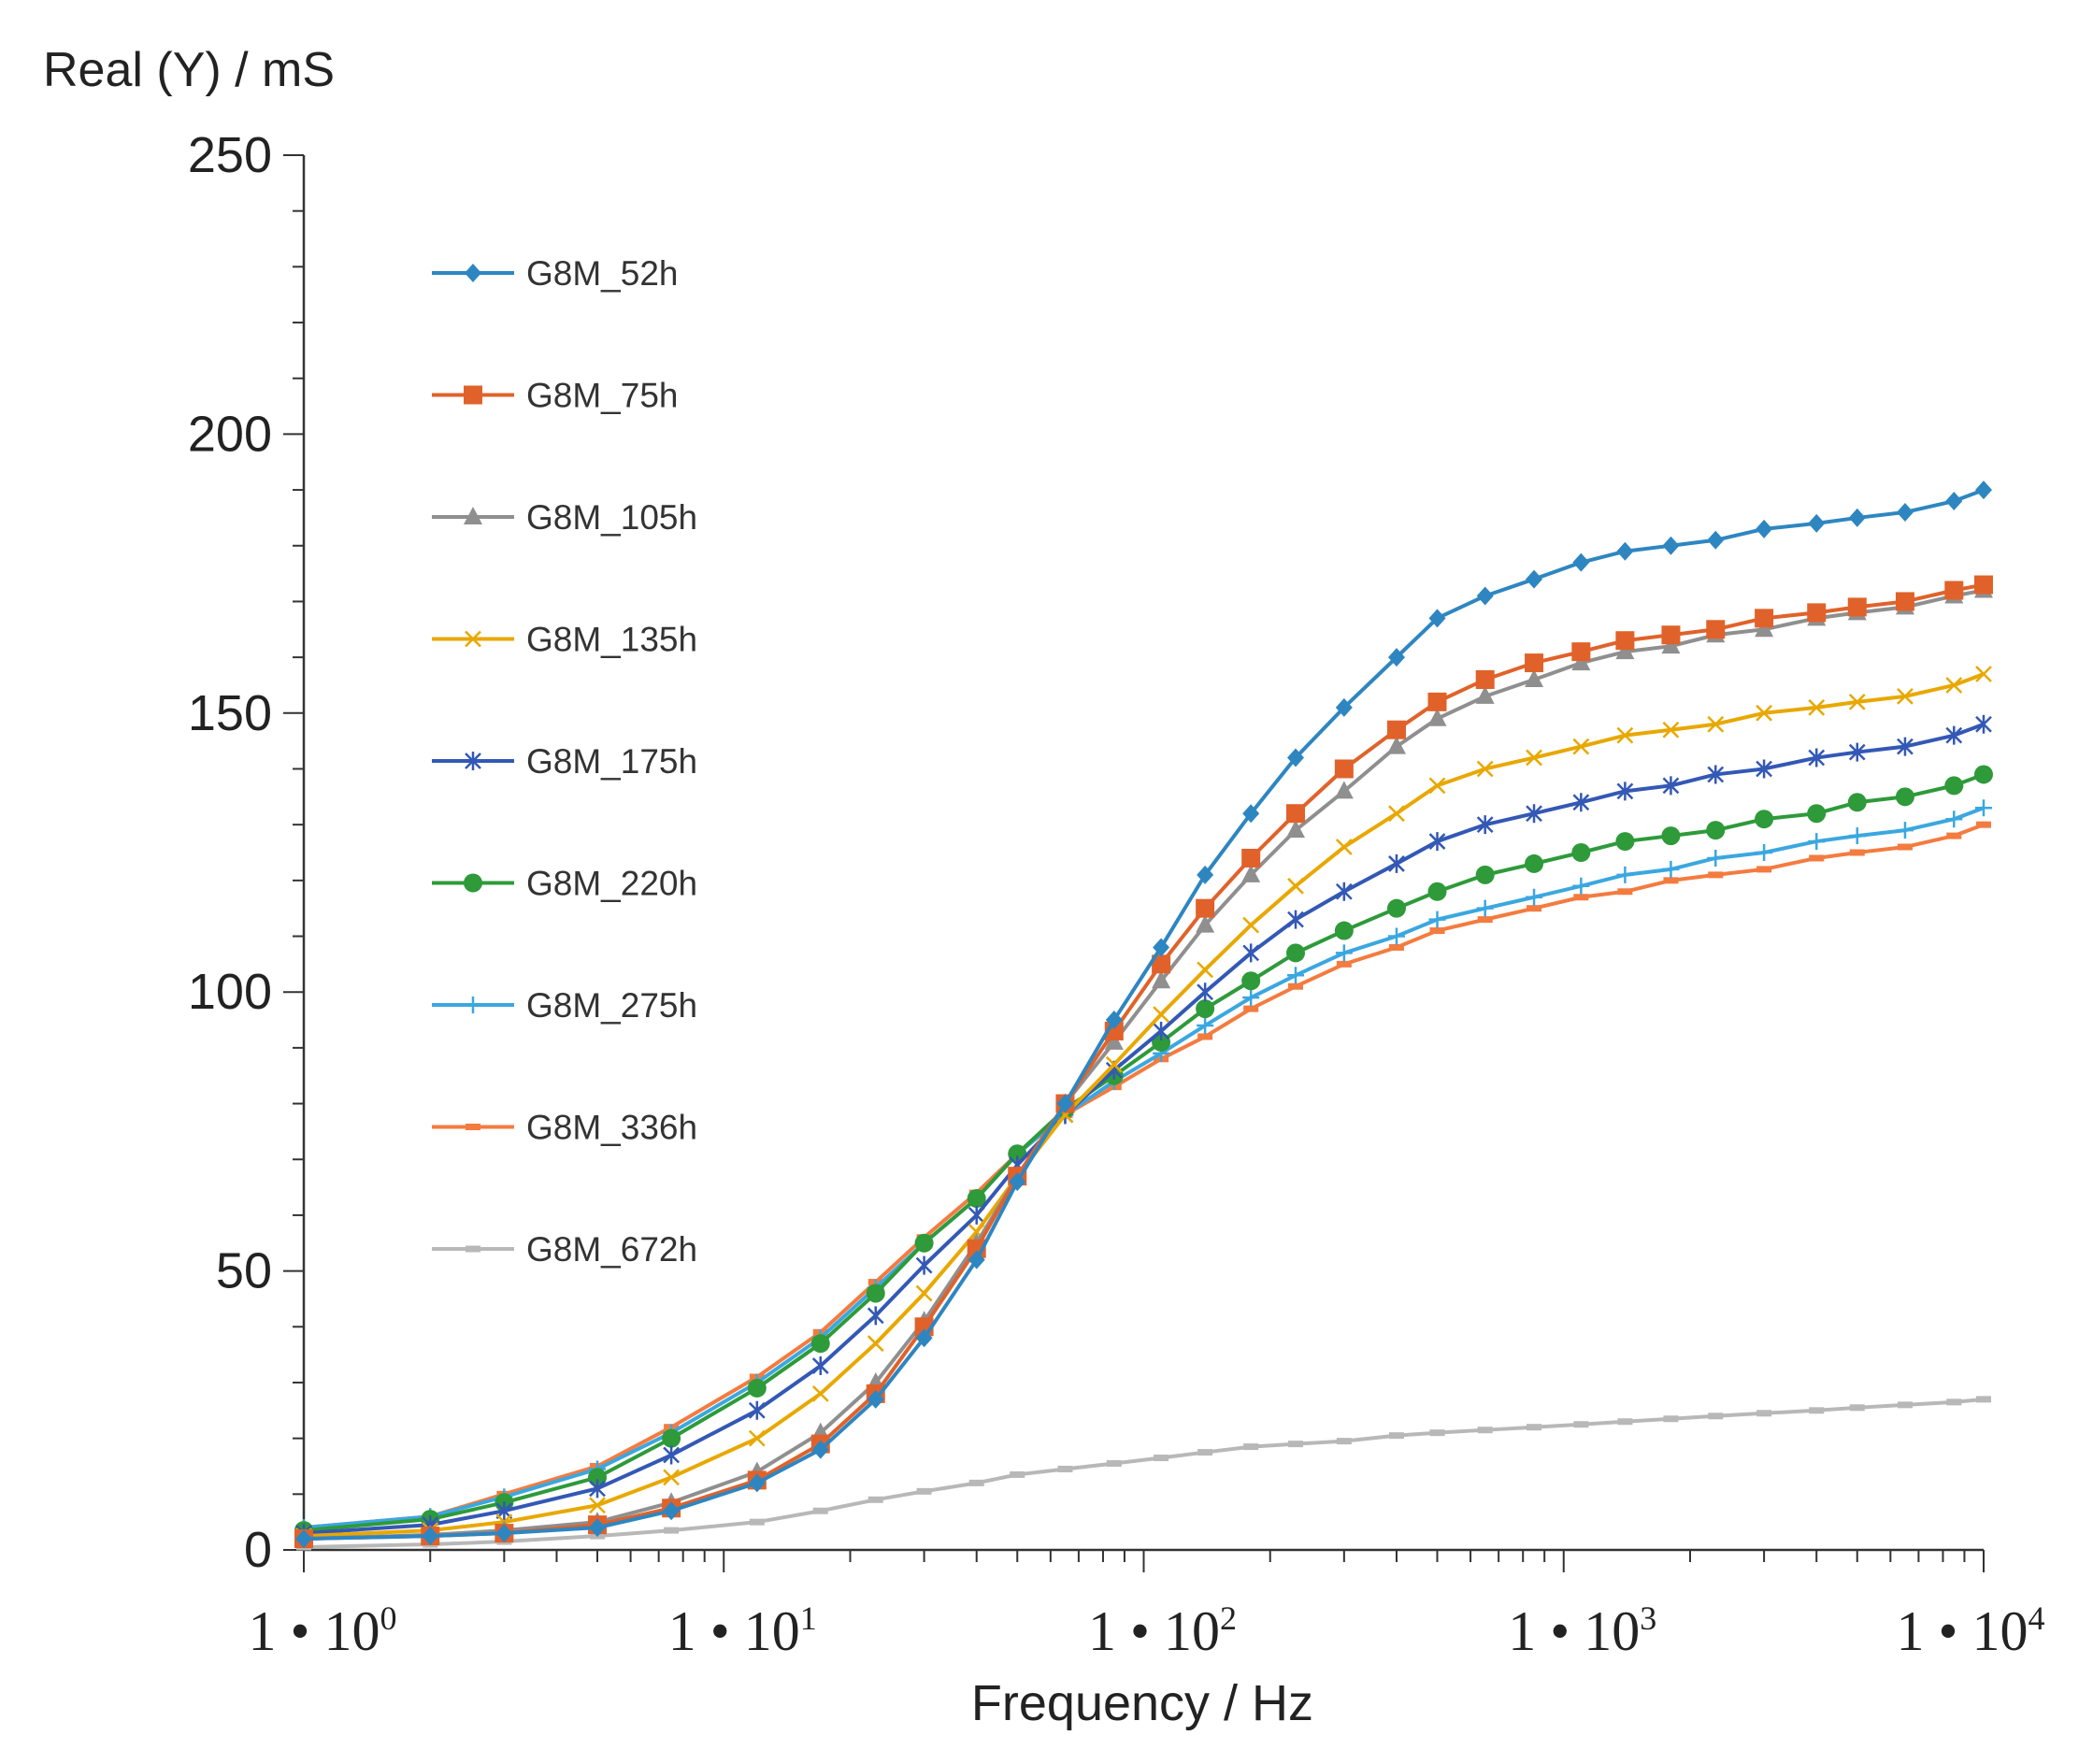 This screenshot has height=1764, width=2093. Describe the element at coordinates (565, 761) in the screenshot. I see `legend-item-g8m-175h: G8M_175h` at that location.